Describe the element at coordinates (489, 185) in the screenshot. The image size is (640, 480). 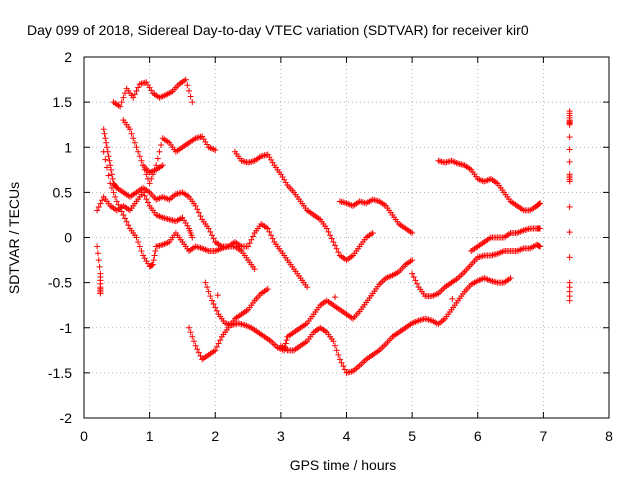
I see `series-arc-m` at that location.